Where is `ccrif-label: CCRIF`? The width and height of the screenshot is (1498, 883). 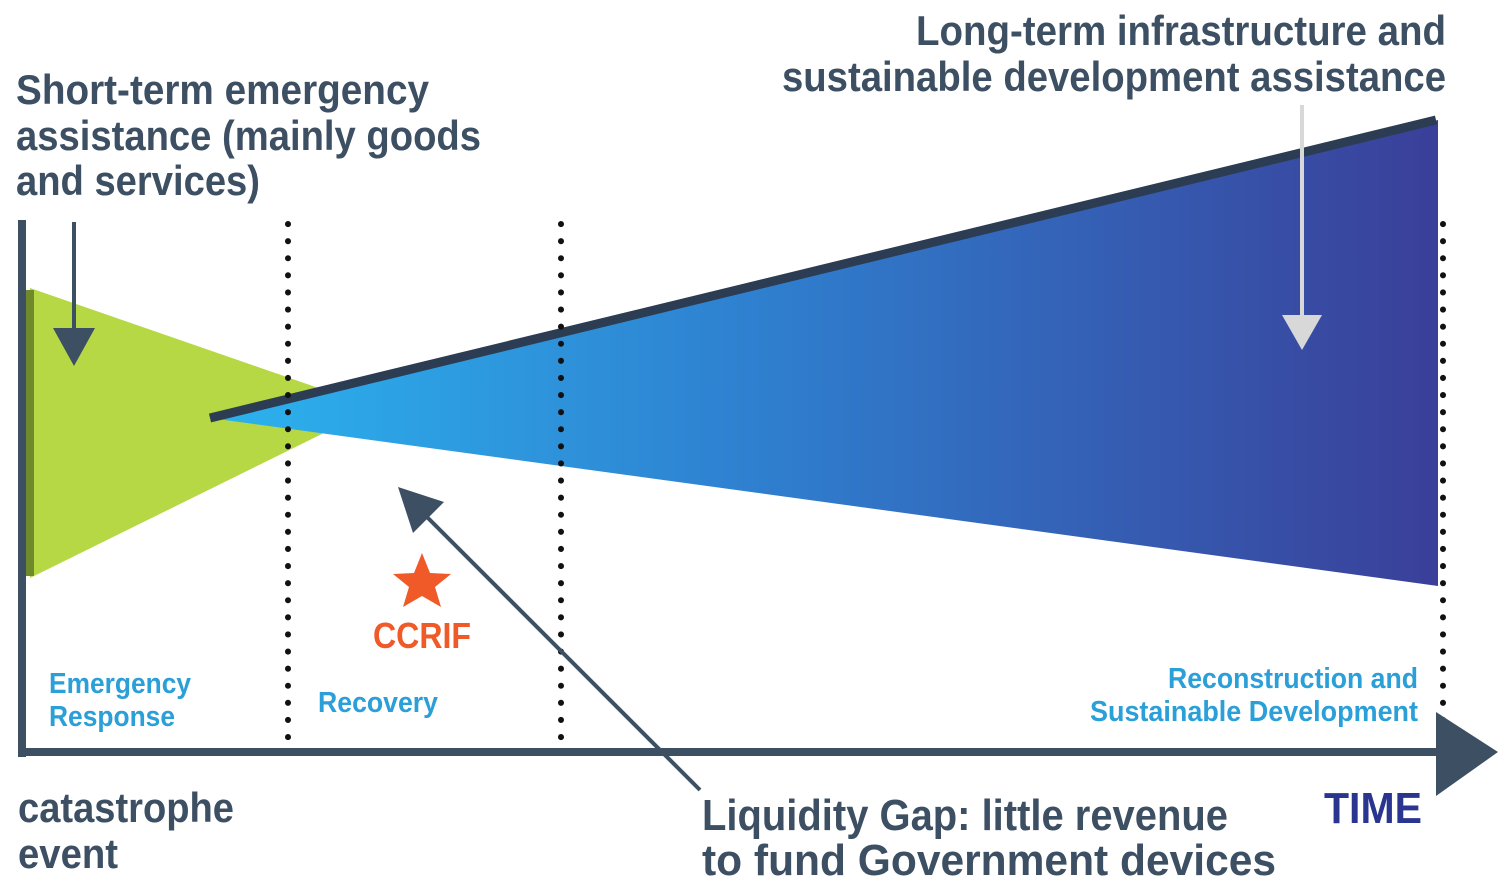
ccrif-label: CCRIF is located at coordinates (422, 635).